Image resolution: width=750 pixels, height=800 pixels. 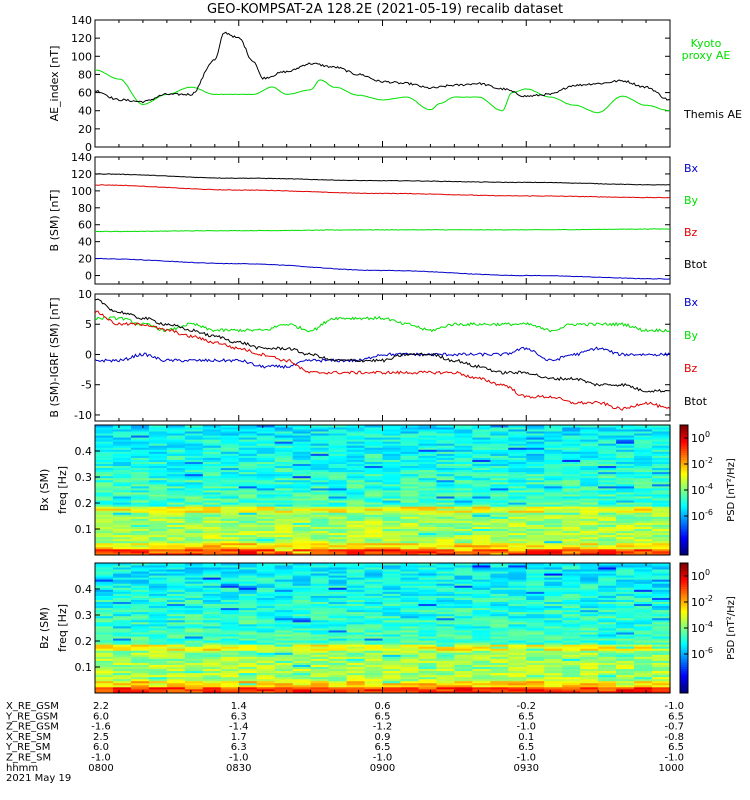 What do you see at coordinates (81, 157) in the screenshot?
I see `y-tick-label: 140` at bounding box center [81, 157].